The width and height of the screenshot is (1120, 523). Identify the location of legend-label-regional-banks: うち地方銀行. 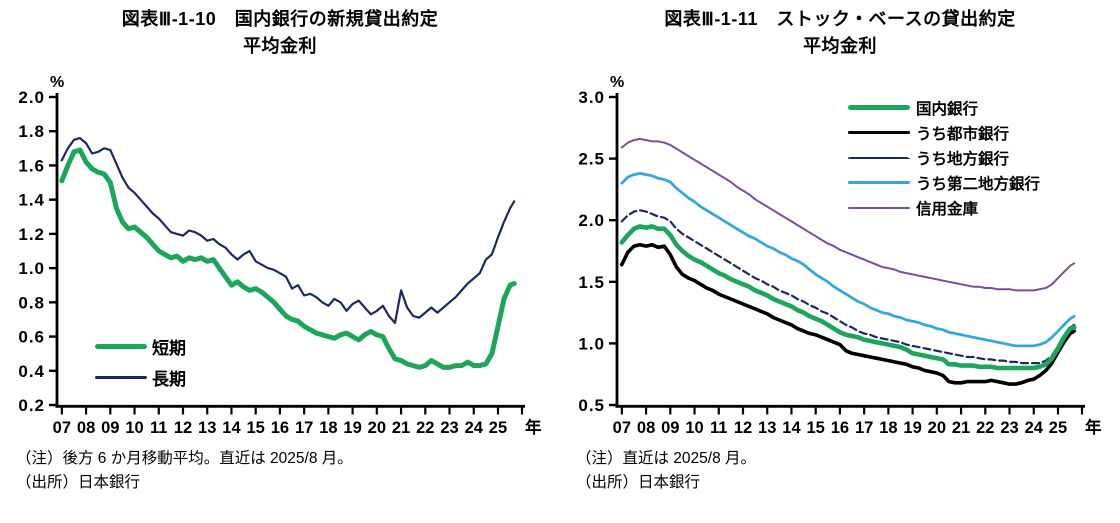
(963, 159).